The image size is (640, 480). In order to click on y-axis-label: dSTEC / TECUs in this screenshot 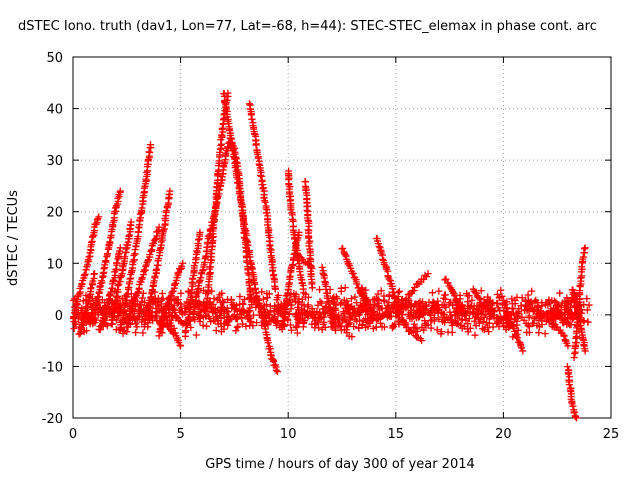, I will do `click(13, 238)`.